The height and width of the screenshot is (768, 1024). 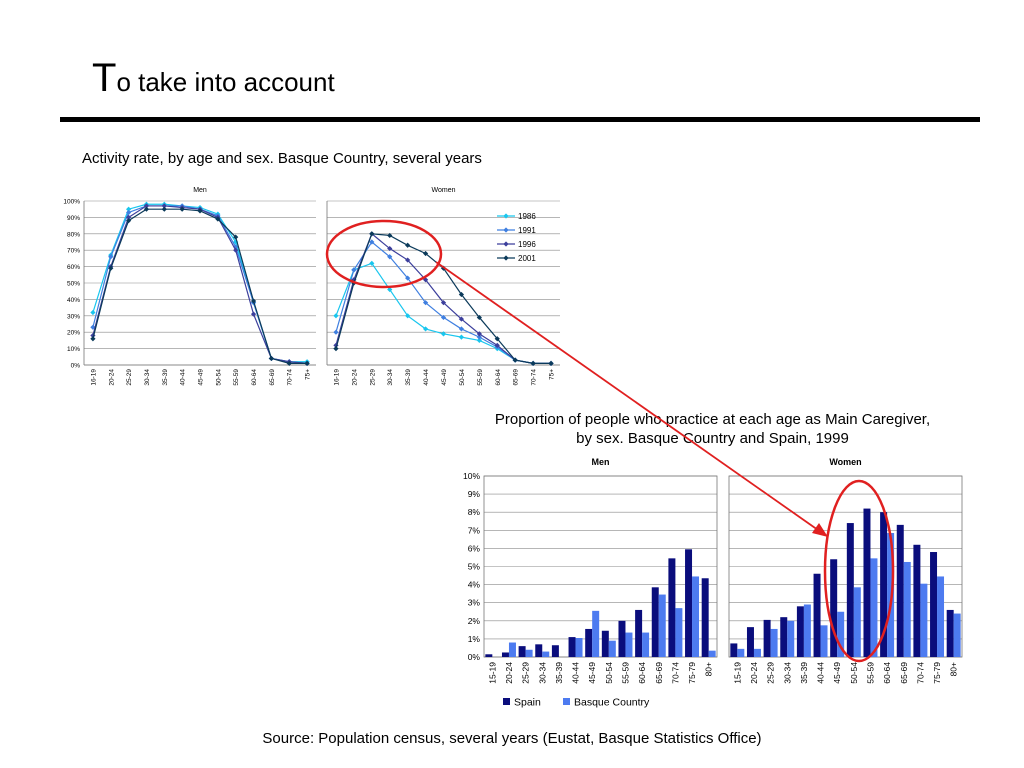 I want to click on caregiver-legend: Spain Basque Country, so click(x=576, y=703).